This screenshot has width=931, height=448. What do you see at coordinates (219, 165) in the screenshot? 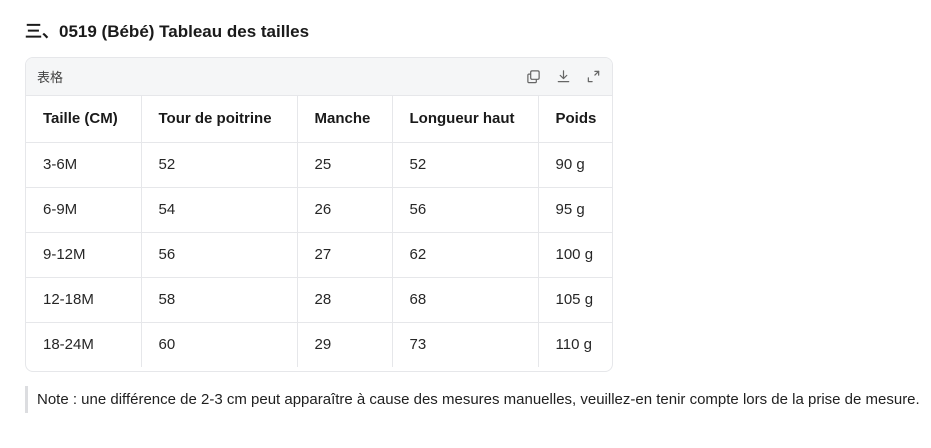
I see `cell-chest: 52` at bounding box center [219, 165].